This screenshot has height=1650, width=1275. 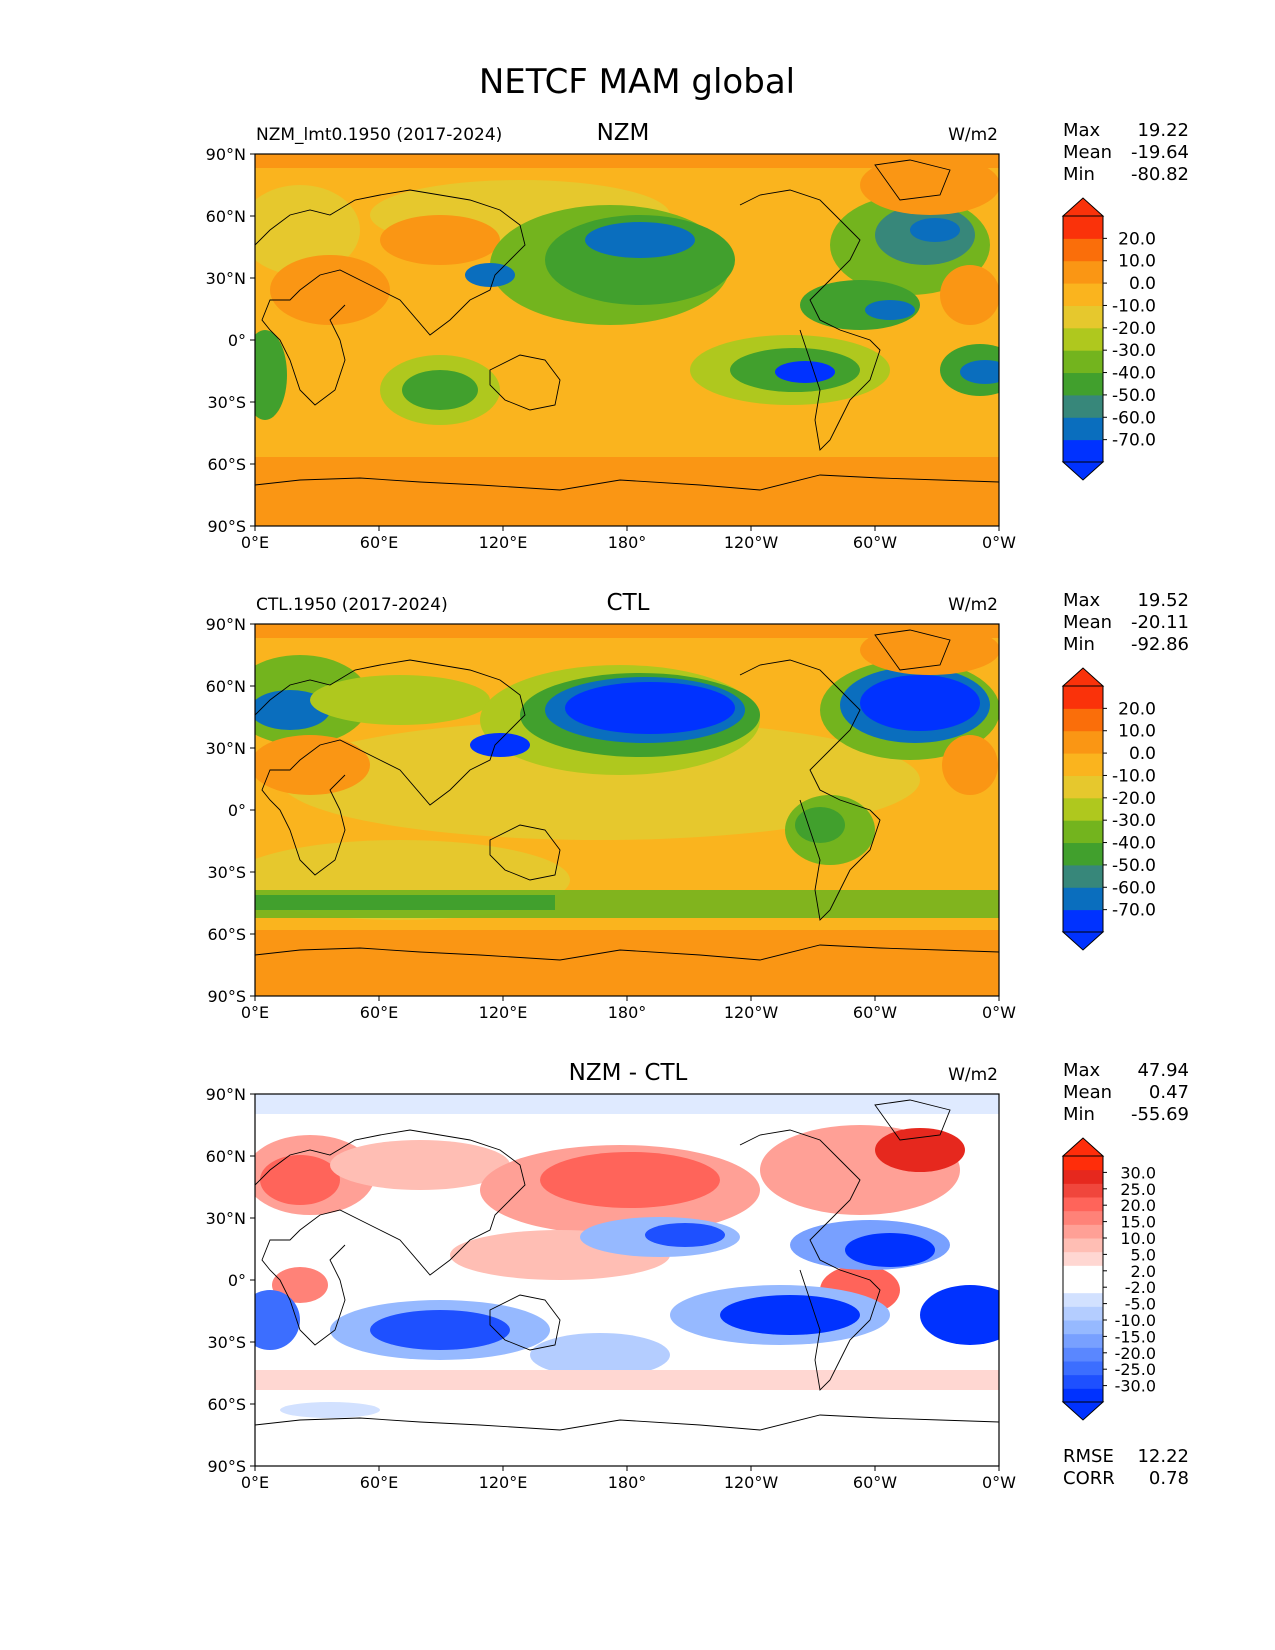 What do you see at coordinates (1160, 152) in the screenshot?
I see `stat-value: -19.64` at bounding box center [1160, 152].